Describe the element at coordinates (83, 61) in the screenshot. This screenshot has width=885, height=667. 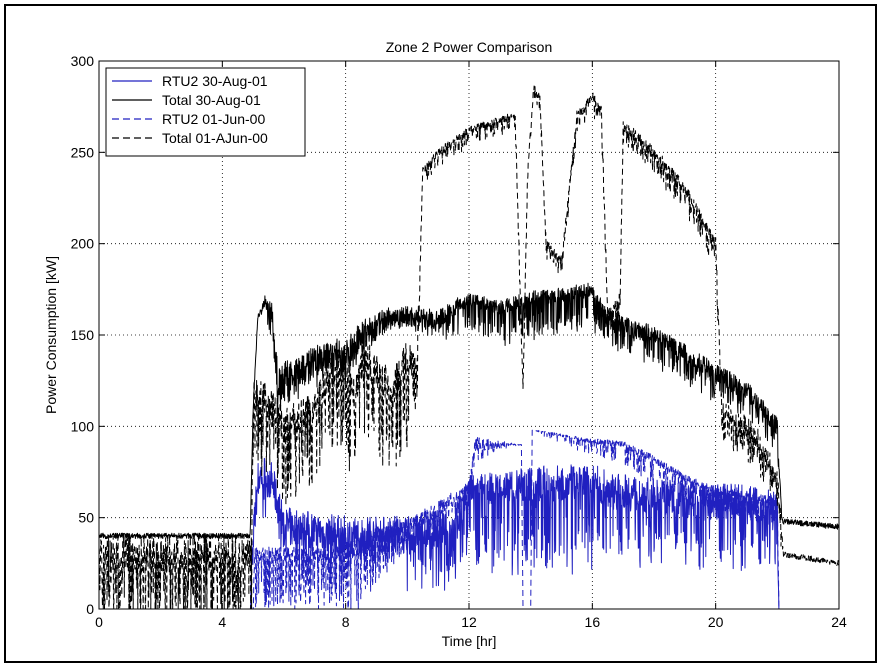
I see `y-tick-label: 300` at that location.